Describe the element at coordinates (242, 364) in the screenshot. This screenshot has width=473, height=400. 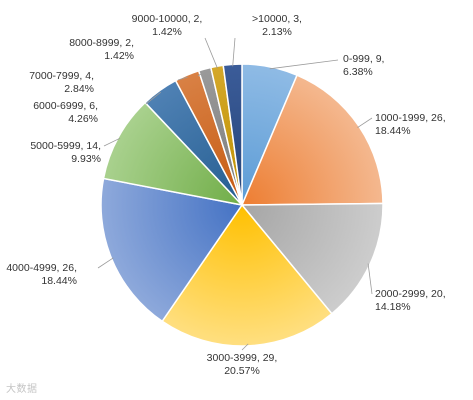
I see `data-label: 3000-3999, 29, 20.57%` at that location.